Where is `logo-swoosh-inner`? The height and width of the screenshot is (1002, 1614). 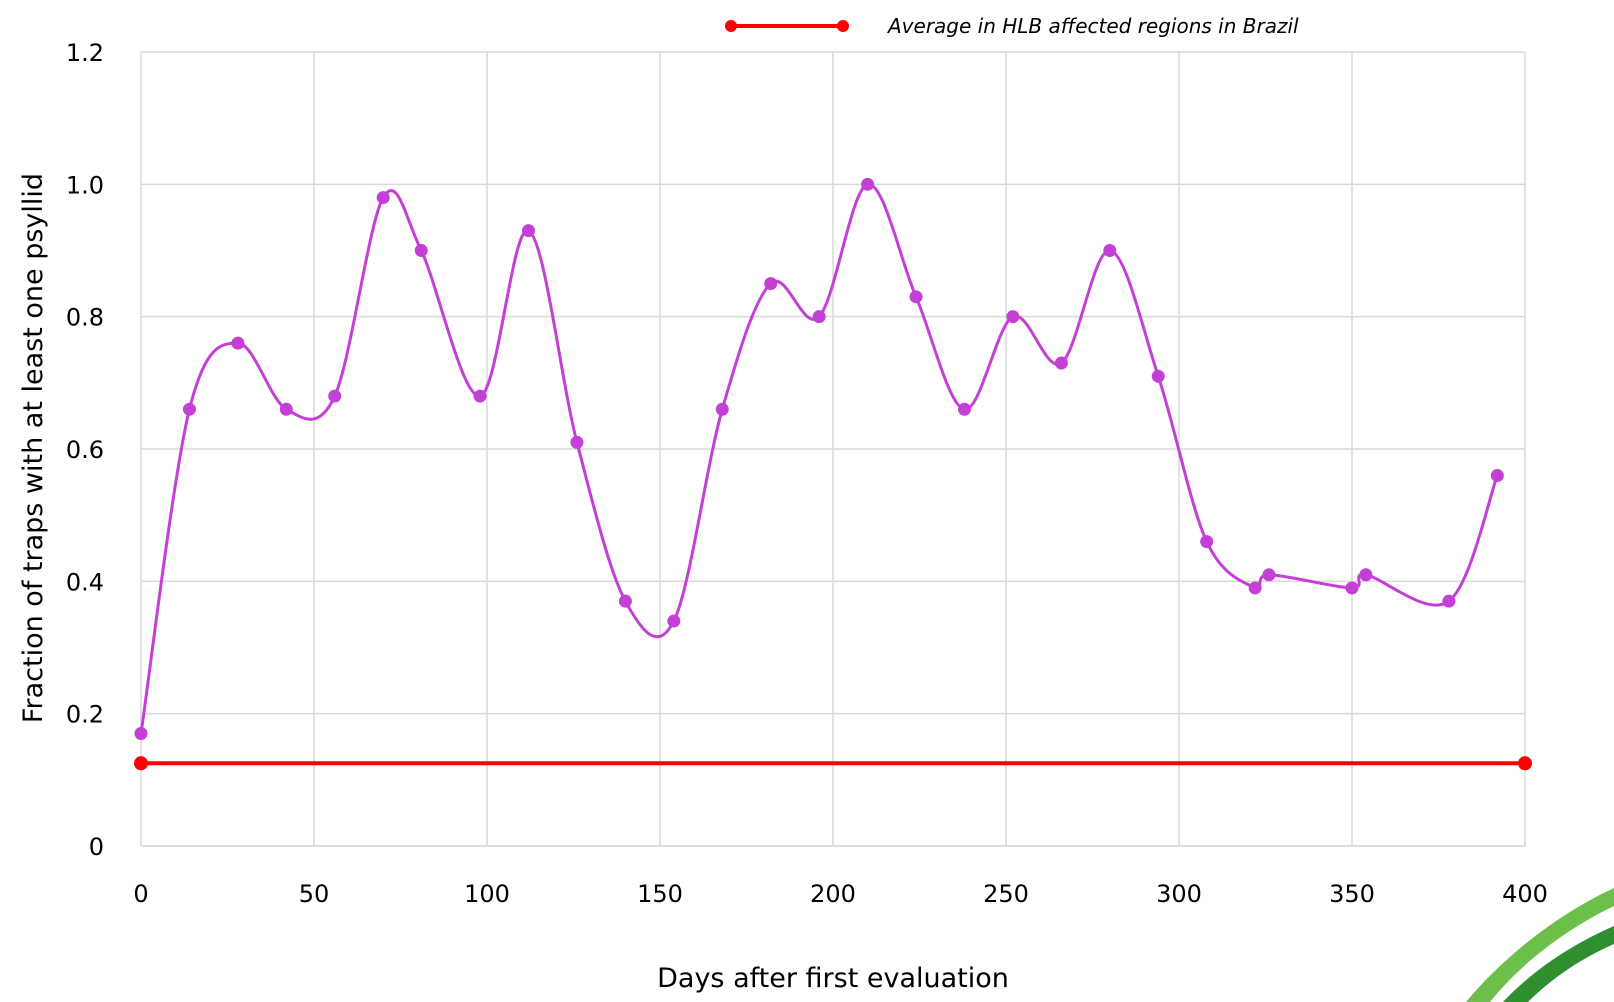
logo-swoosh-inner is located at coordinates (1558, 964).